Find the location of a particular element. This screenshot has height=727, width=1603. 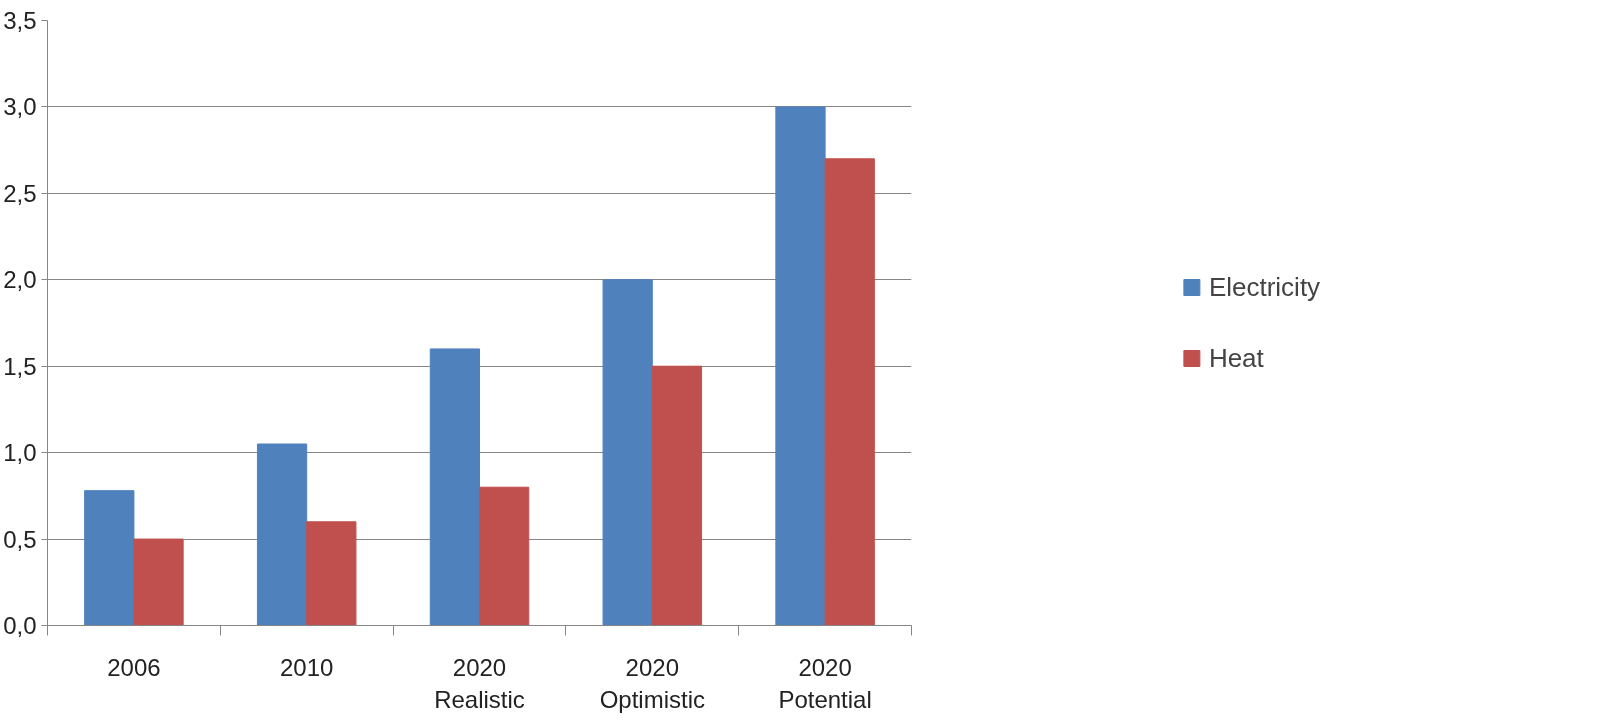

x-tick-label: 2020 Potential is located at coordinates (825, 683).